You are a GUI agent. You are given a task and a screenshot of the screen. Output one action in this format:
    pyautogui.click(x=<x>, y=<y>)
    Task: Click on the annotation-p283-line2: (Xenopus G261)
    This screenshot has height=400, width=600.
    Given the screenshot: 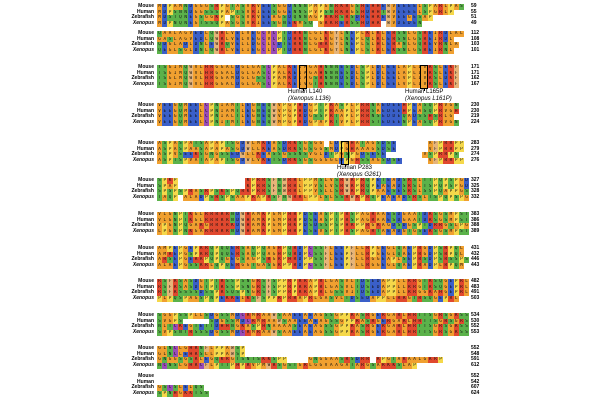 What is the action you would take?
    pyautogui.click(x=359, y=175)
    